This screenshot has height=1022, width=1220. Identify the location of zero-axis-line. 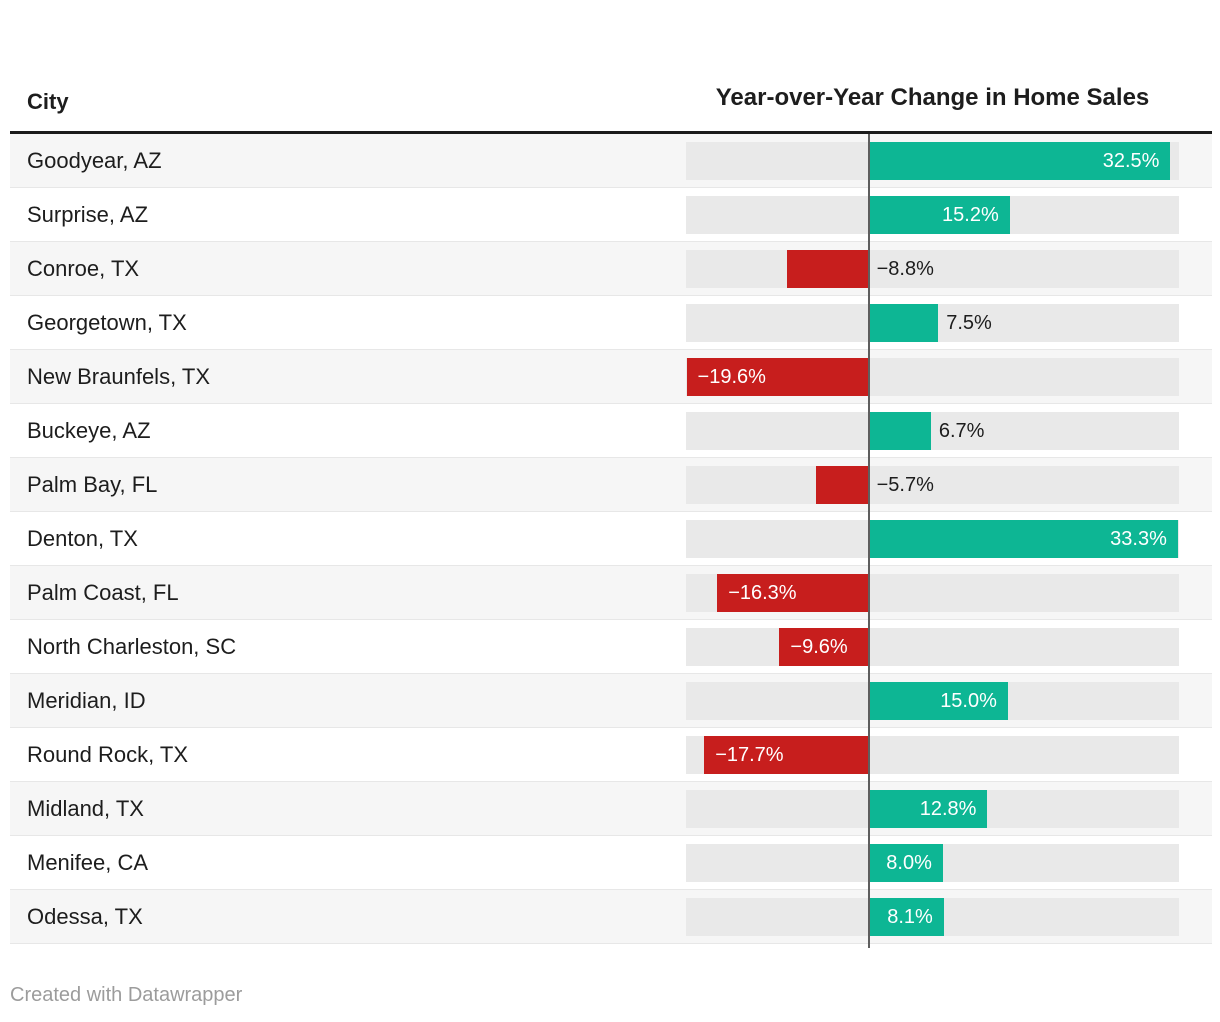
(868, 541).